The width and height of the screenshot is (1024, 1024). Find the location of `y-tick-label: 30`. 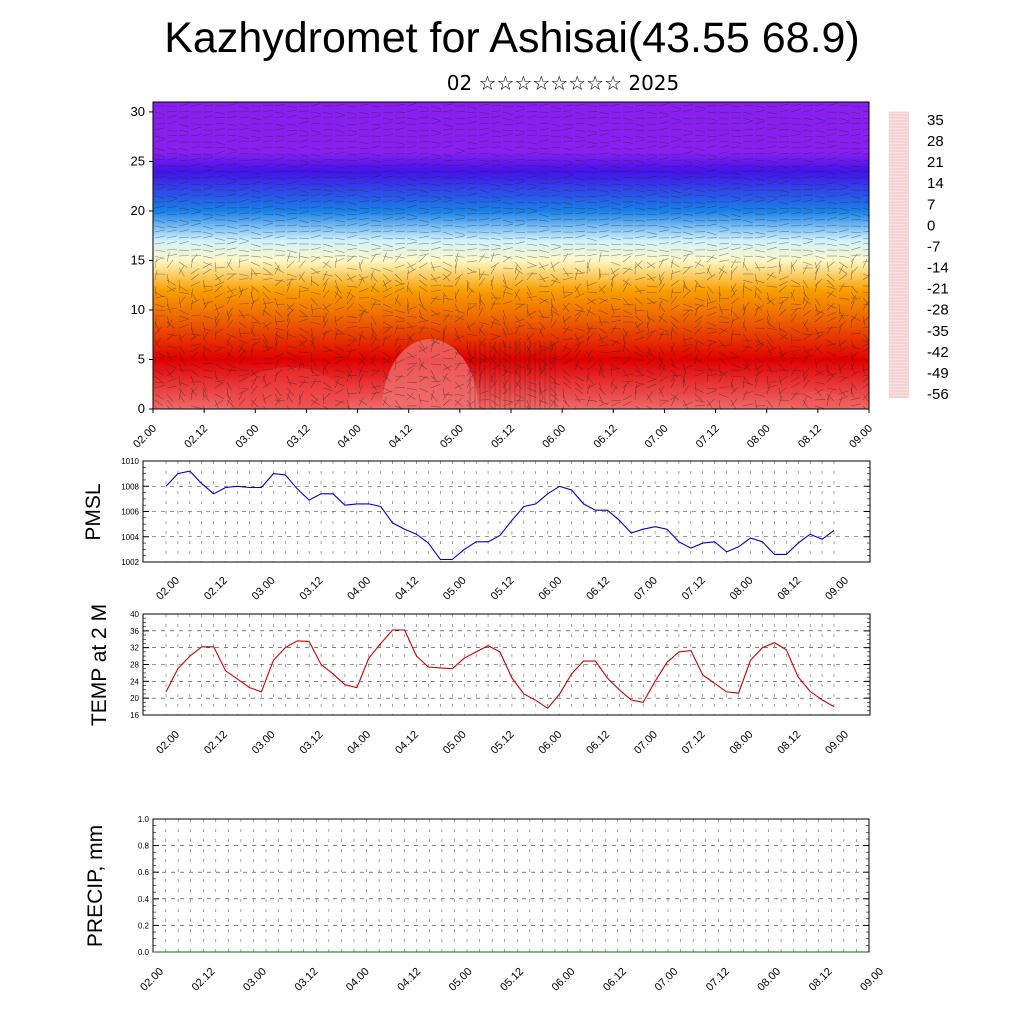

y-tick-label: 30 is located at coordinates (138, 111).